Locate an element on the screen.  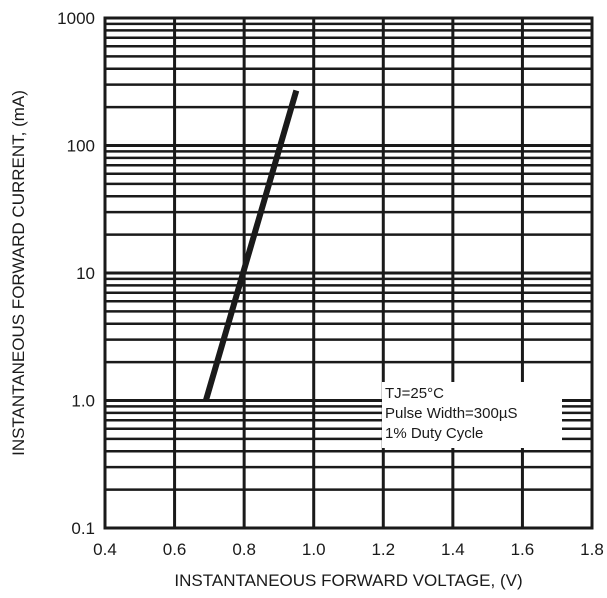
annotation-line-pulse-width: Pulse Width=300µS is located at coordinates (451, 413).